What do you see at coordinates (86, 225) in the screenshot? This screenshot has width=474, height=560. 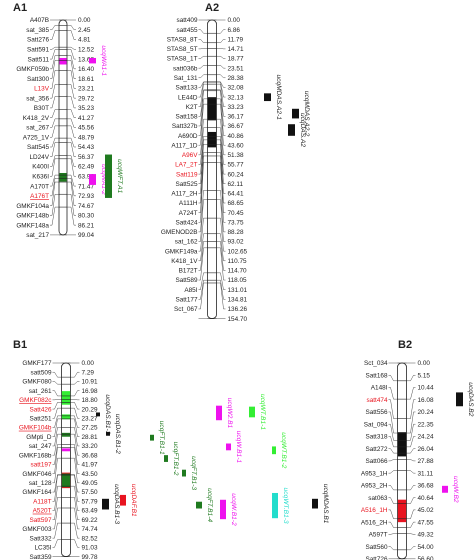 I see `marker-position: 86.21` at bounding box center [86, 225].